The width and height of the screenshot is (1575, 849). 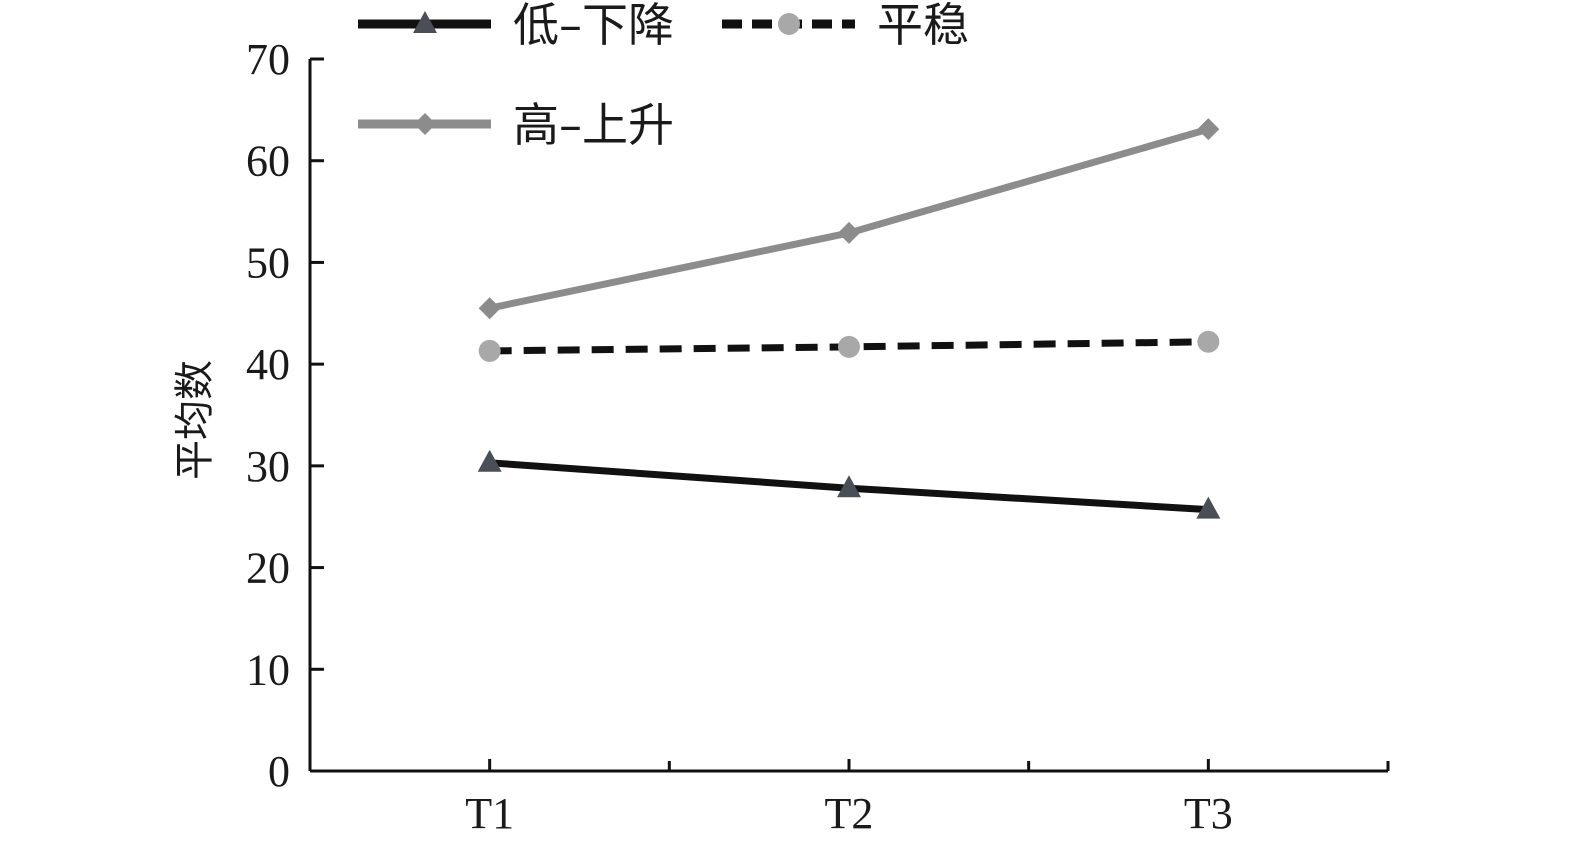 I want to click on y-axis-label: 平均数, so click(x=195, y=420).